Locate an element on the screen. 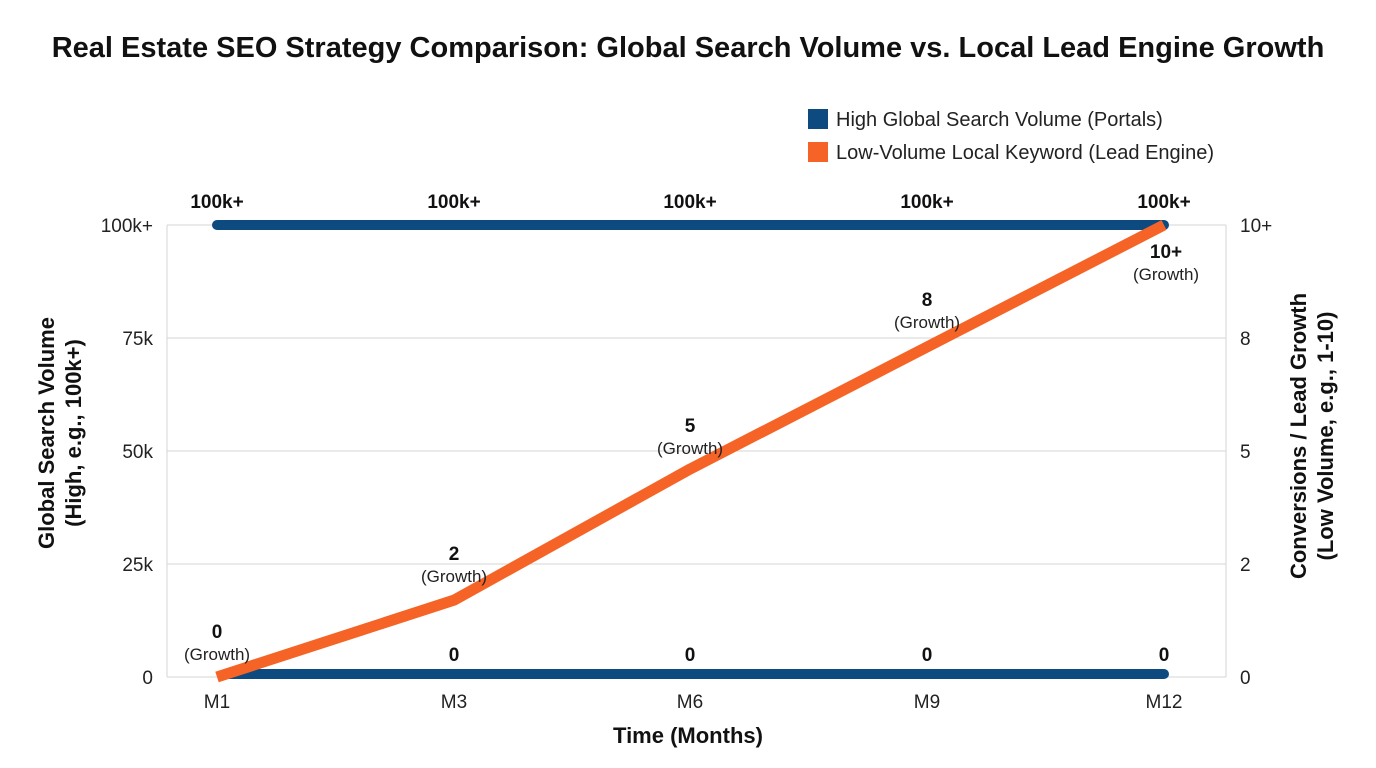 This screenshot has width=1376, height=768. left-tick-label: 100k+ is located at coordinates (127, 226).